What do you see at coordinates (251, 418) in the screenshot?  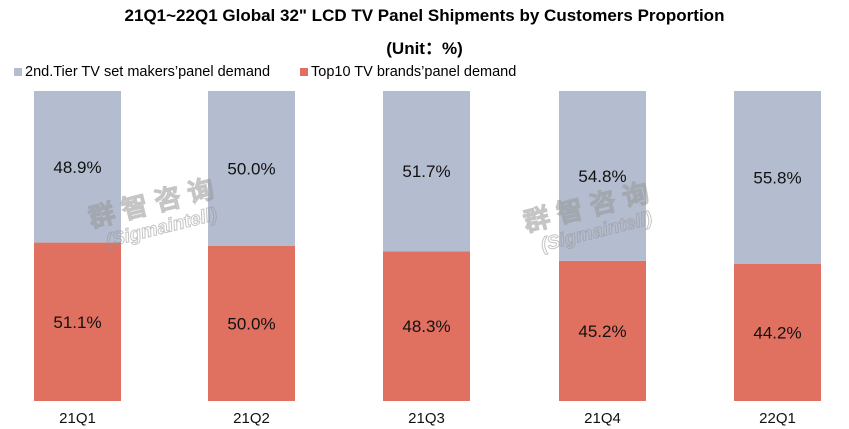 I see `x-tick-label: 21Q2` at bounding box center [251, 418].